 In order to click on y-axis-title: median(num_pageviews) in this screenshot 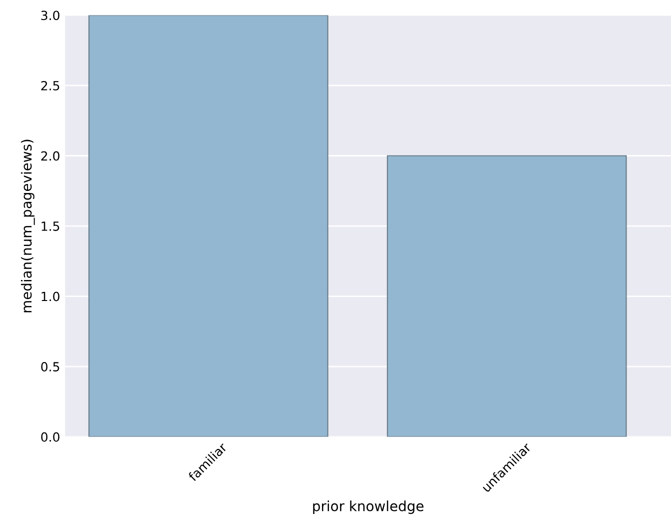, I will do `click(27, 226)`.